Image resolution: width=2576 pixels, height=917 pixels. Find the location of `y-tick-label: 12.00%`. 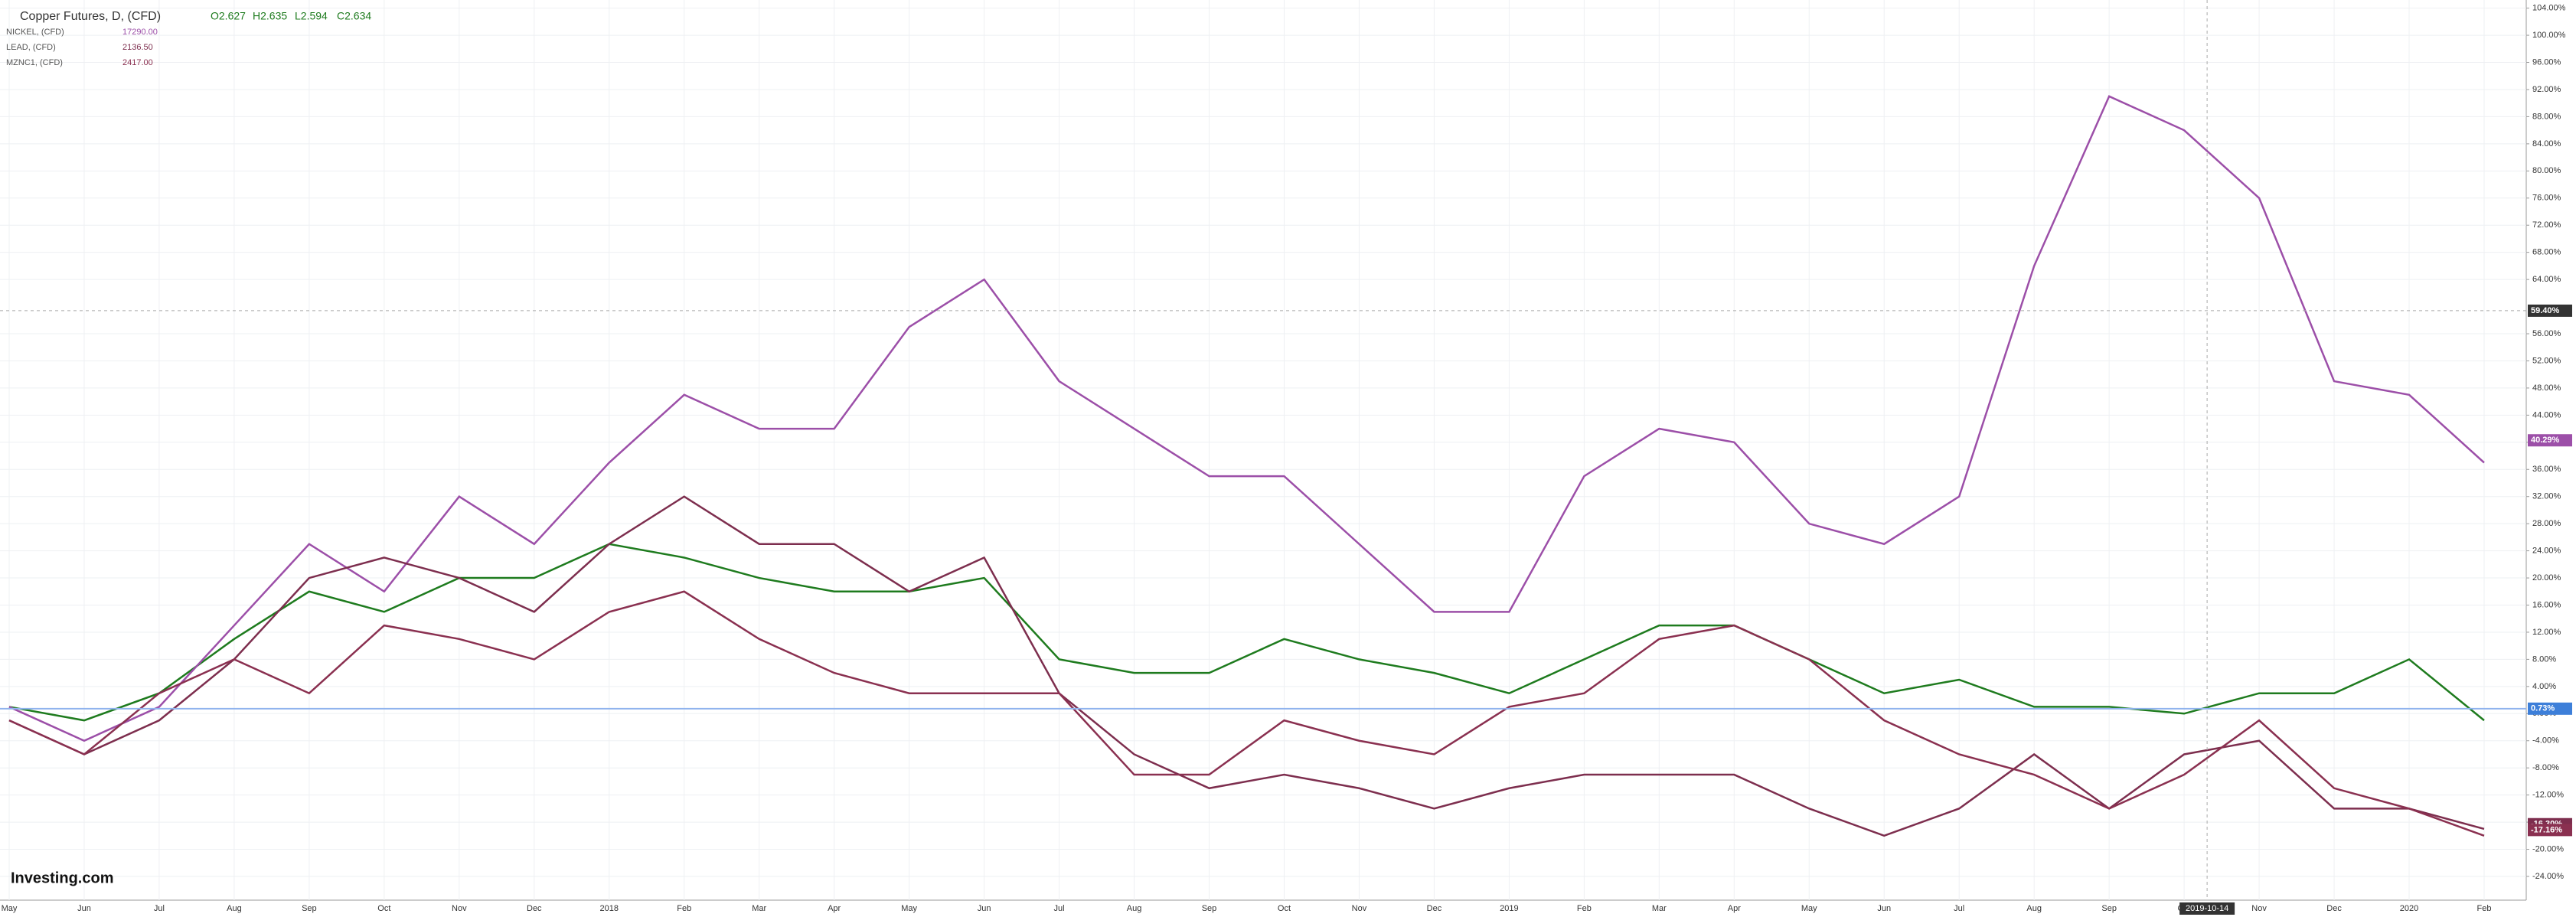

y-tick-label: 12.00% is located at coordinates (2546, 632).